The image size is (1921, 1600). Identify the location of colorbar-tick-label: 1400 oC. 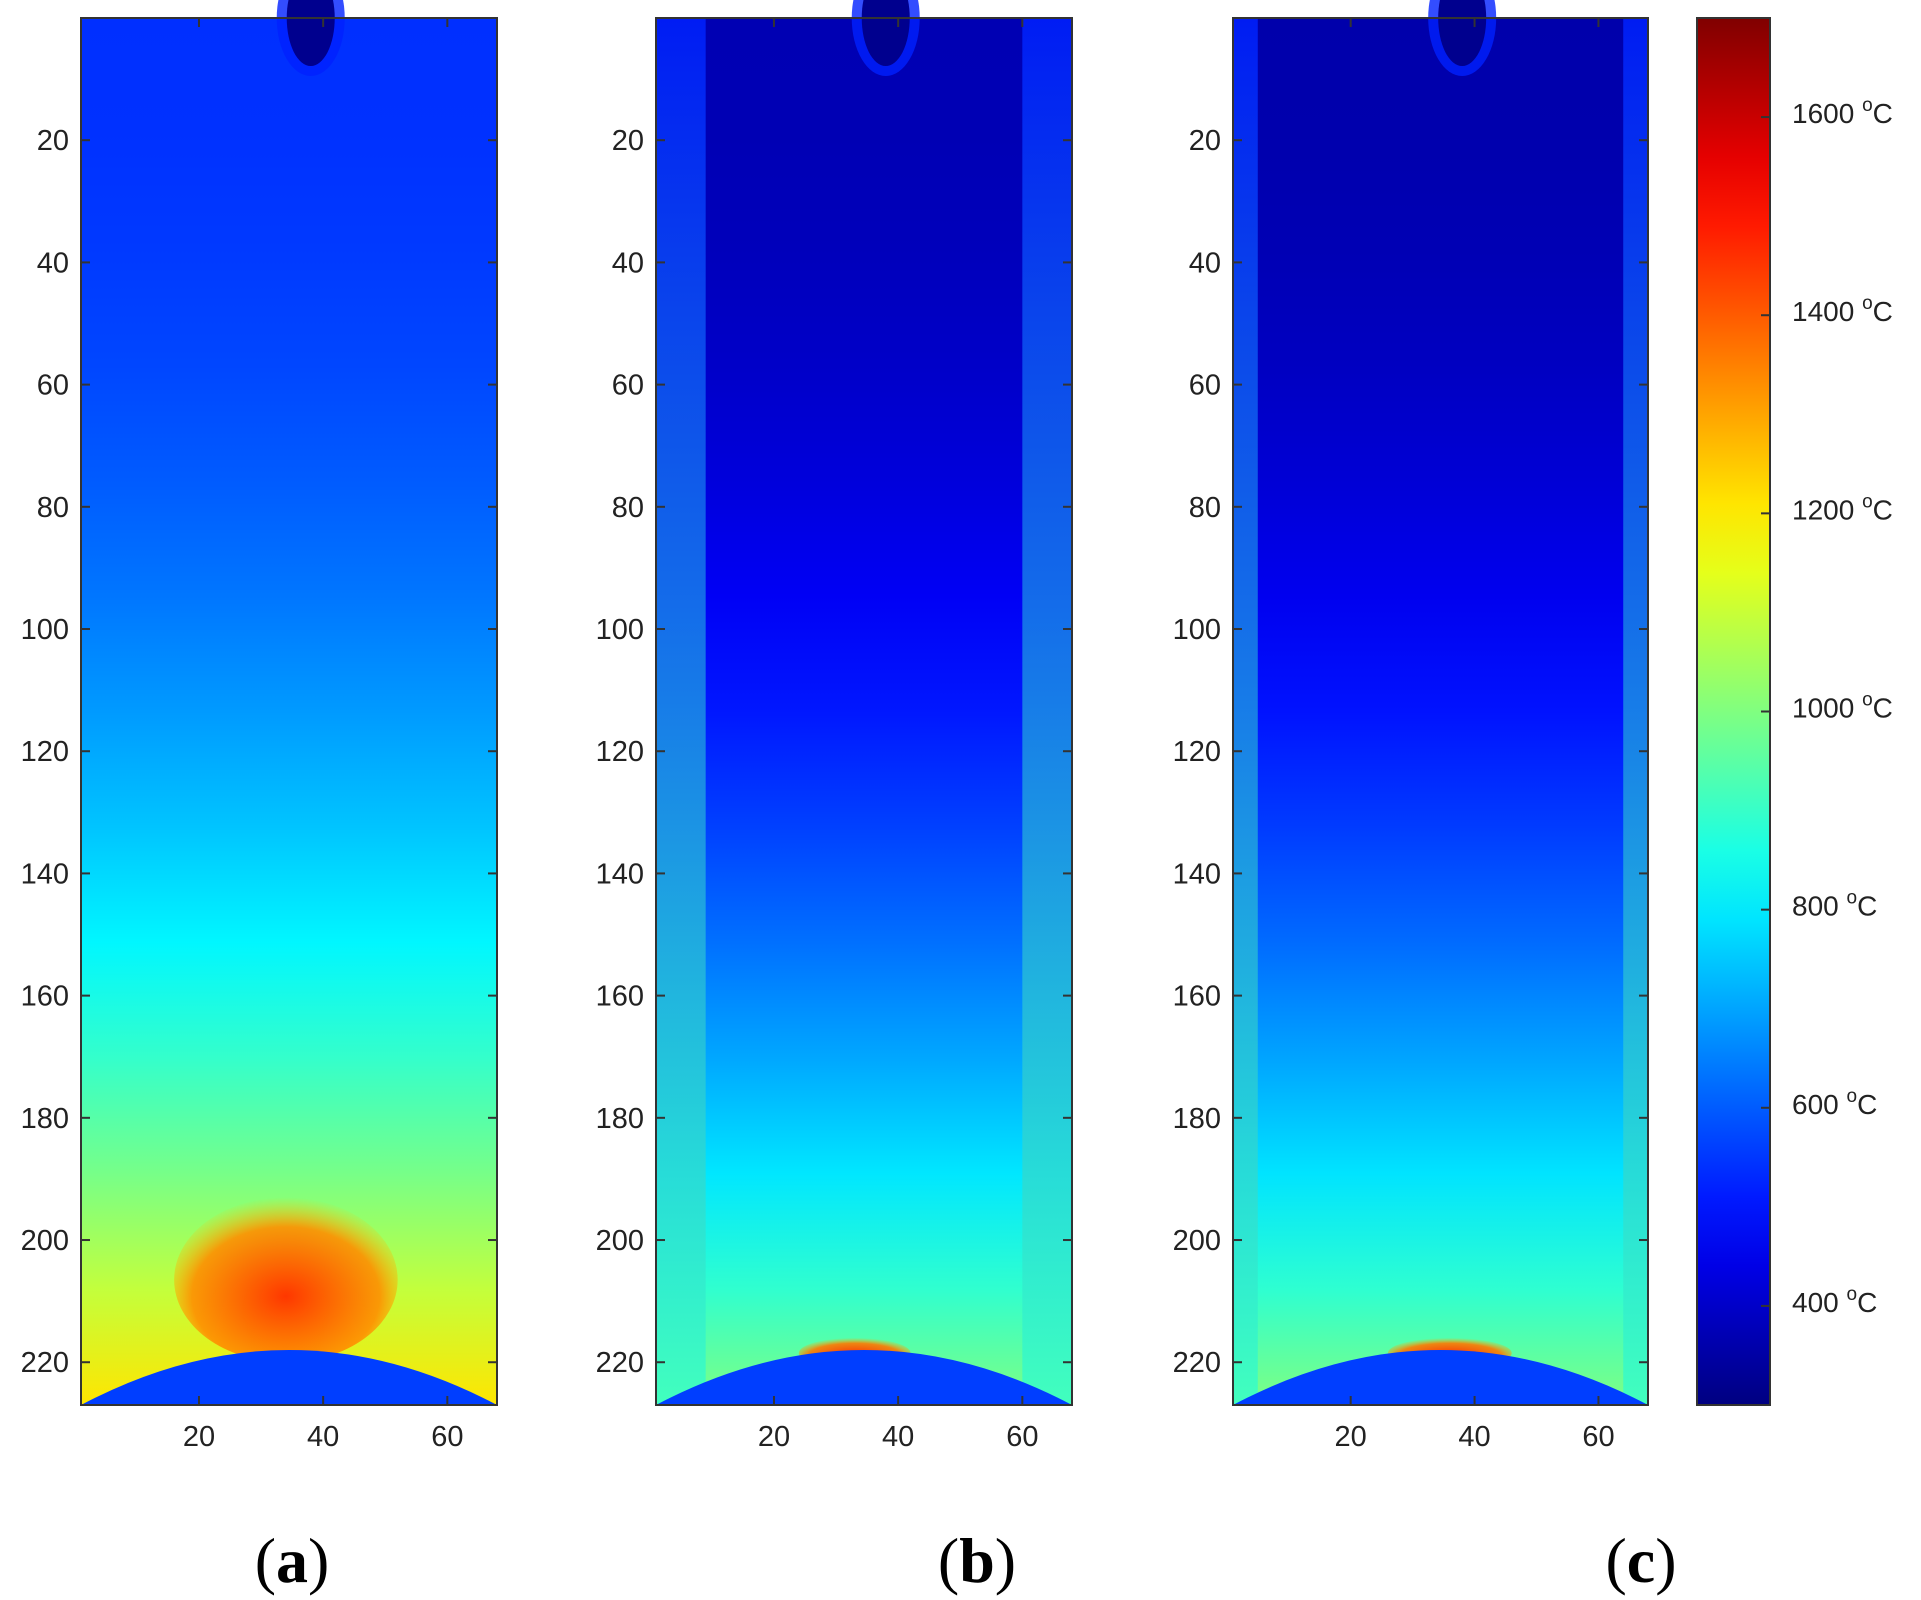
(1842, 310).